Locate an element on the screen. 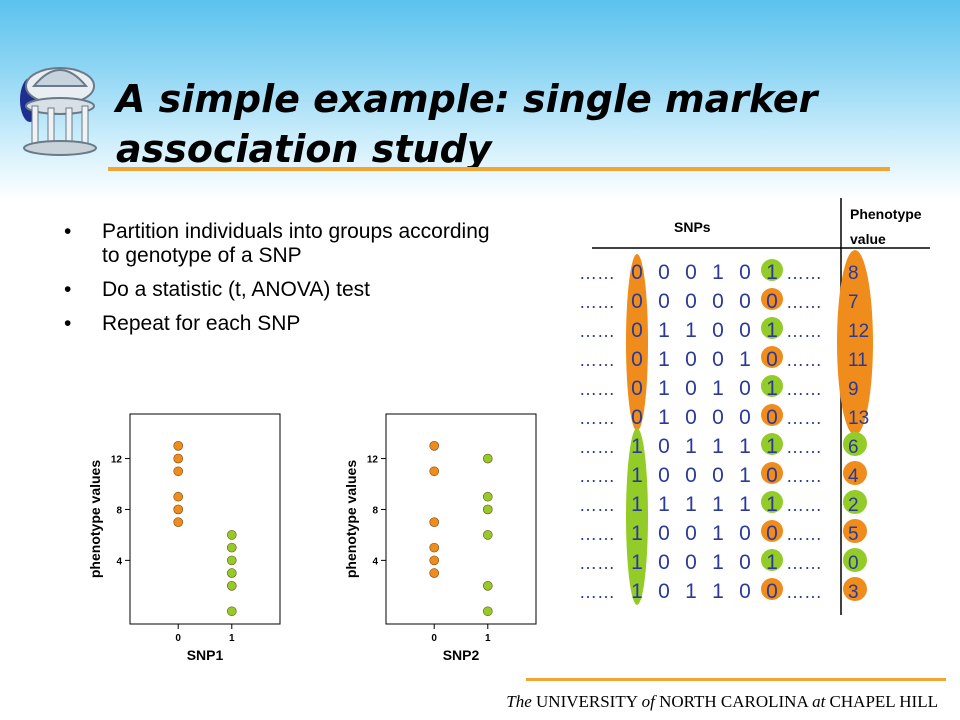 The width and height of the screenshot is (960, 720). phenotype-group0-ellipse is located at coordinates (855, 342).